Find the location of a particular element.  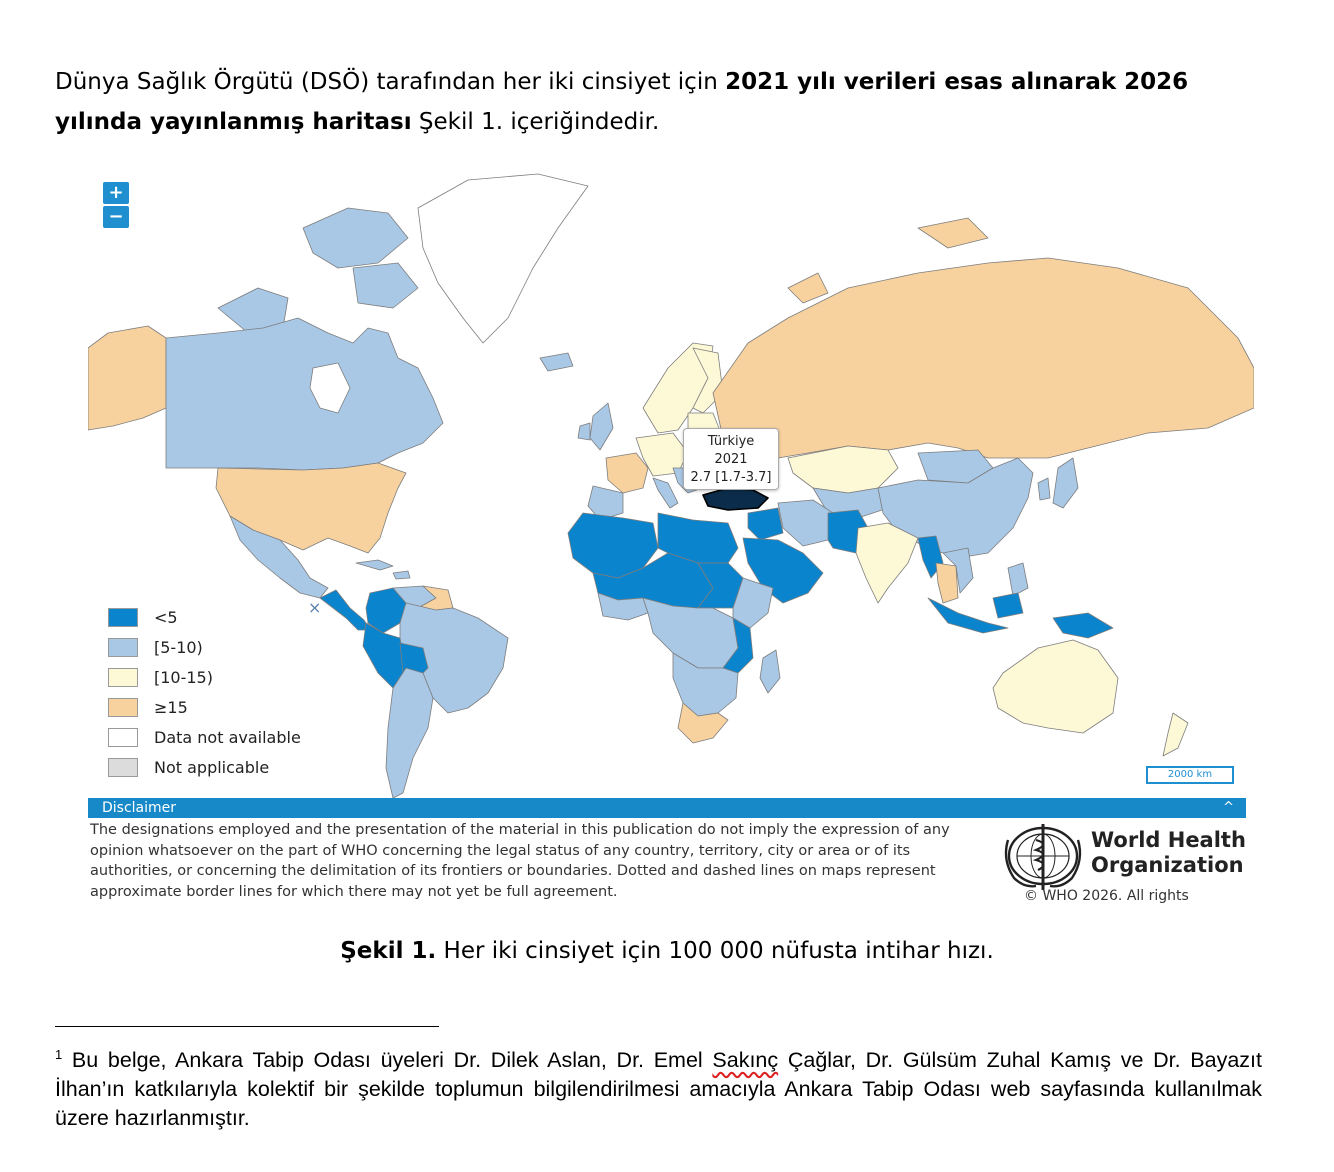

tooltip-value: 2.7 [1.7-3.7] is located at coordinates (731, 477).